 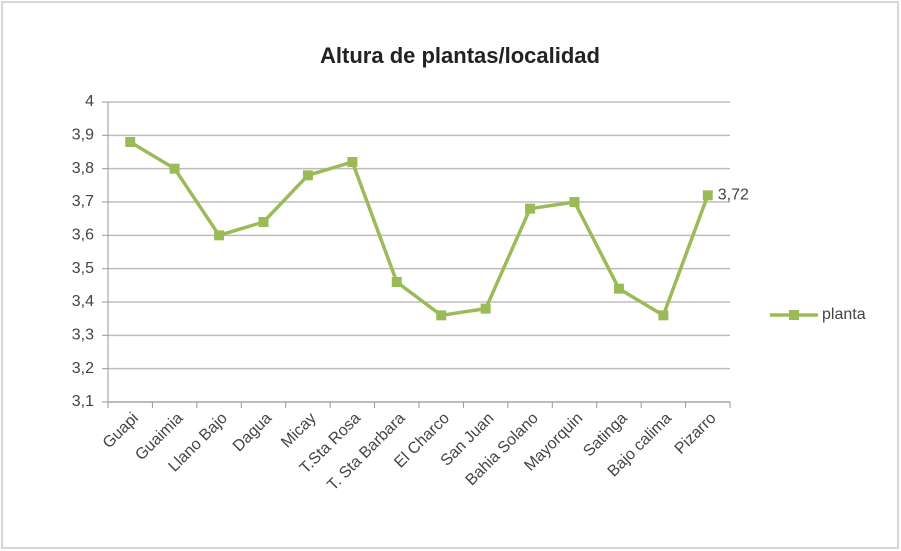 What do you see at coordinates (83, 135) in the screenshot?
I see `y-tick-label: 3,9` at bounding box center [83, 135].